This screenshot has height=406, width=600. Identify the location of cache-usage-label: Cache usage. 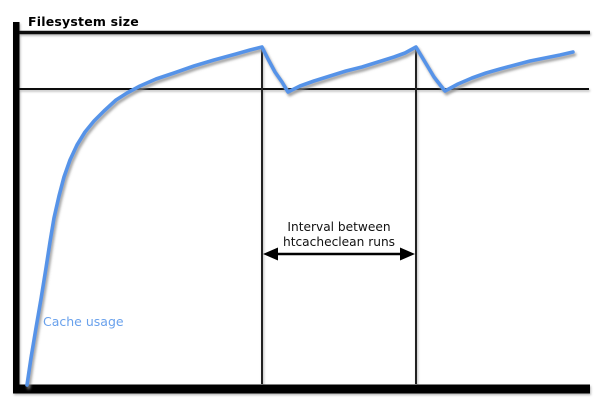
(83, 321).